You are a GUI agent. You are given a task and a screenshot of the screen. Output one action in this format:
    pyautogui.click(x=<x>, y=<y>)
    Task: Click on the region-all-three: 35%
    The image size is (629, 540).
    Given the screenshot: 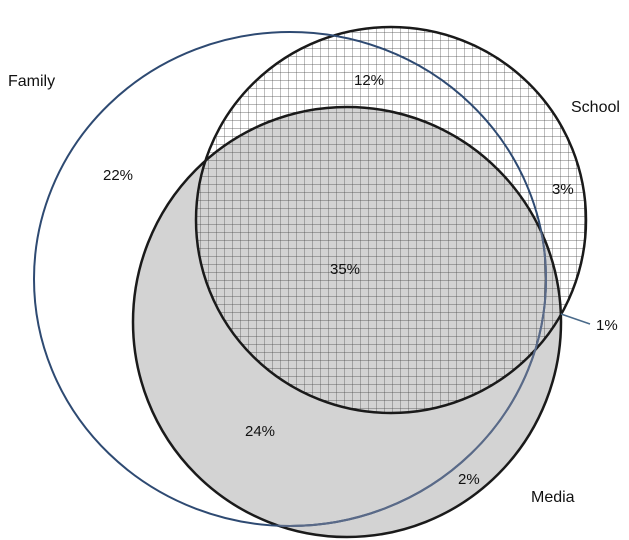 What is the action you would take?
    pyautogui.click(x=345, y=269)
    